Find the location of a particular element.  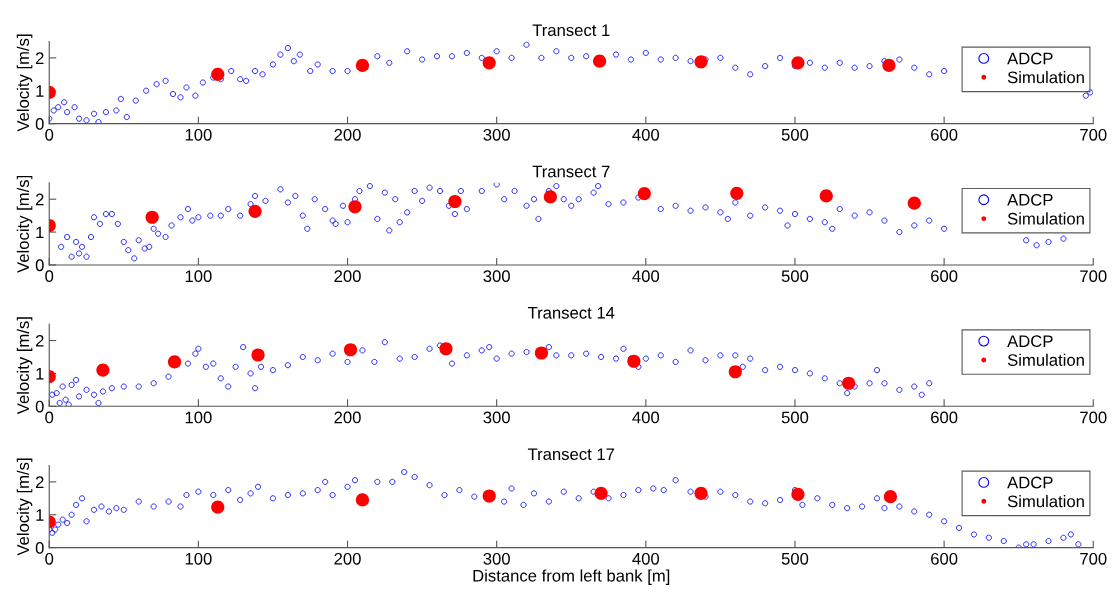

chart-title: Transect 17 is located at coordinates (571, 454).